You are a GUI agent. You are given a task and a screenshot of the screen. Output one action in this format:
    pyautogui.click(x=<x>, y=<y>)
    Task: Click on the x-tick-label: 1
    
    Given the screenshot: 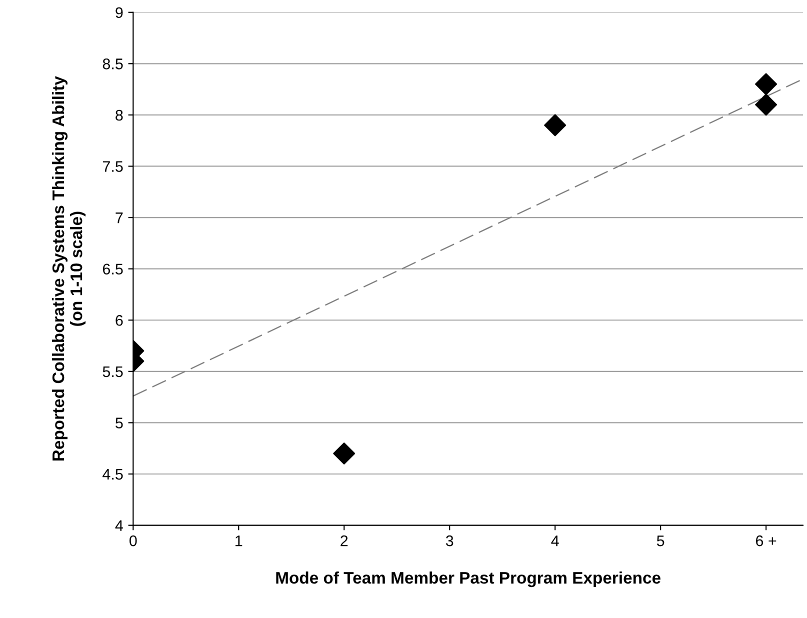 What is the action you would take?
    pyautogui.click(x=239, y=541)
    